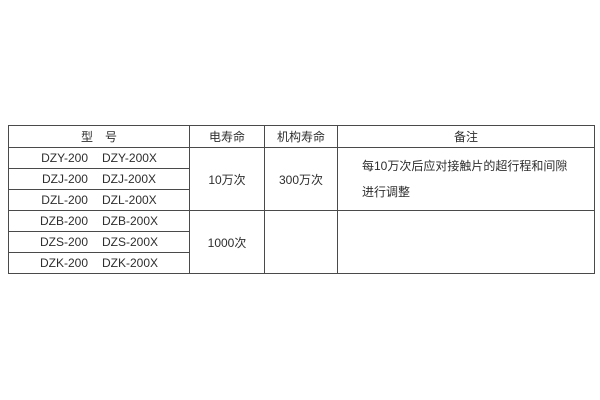  I want to click on model-pair: DZY-200 DZY-200X, so click(99, 158).